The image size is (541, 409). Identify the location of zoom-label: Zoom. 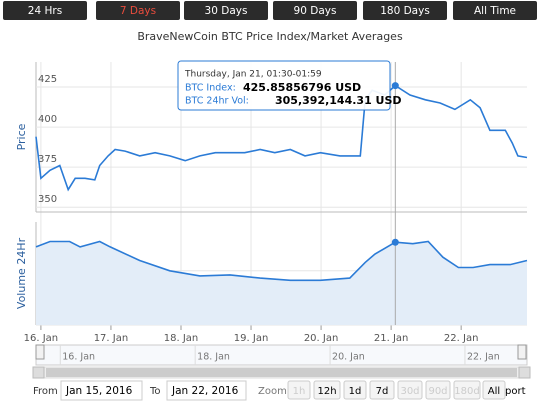
(272, 391).